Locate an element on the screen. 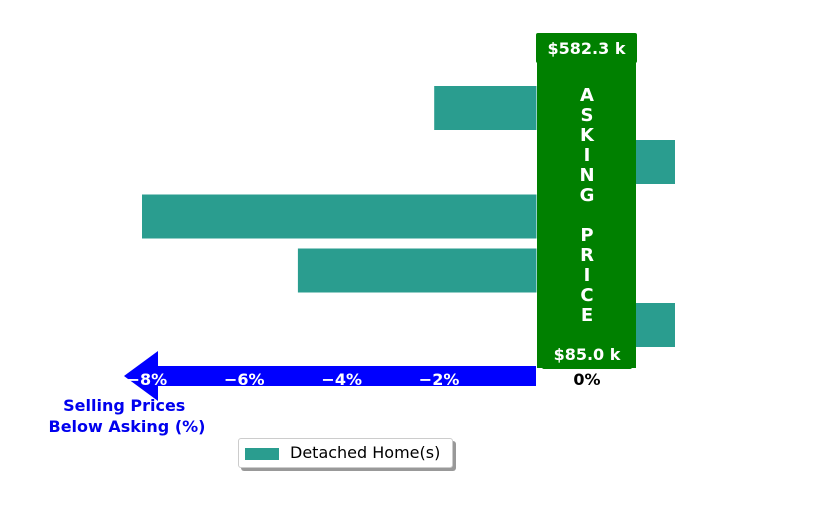 This screenshot has width=834, height=509. x-tick-label: −4% is located at coordinates (341, 379).